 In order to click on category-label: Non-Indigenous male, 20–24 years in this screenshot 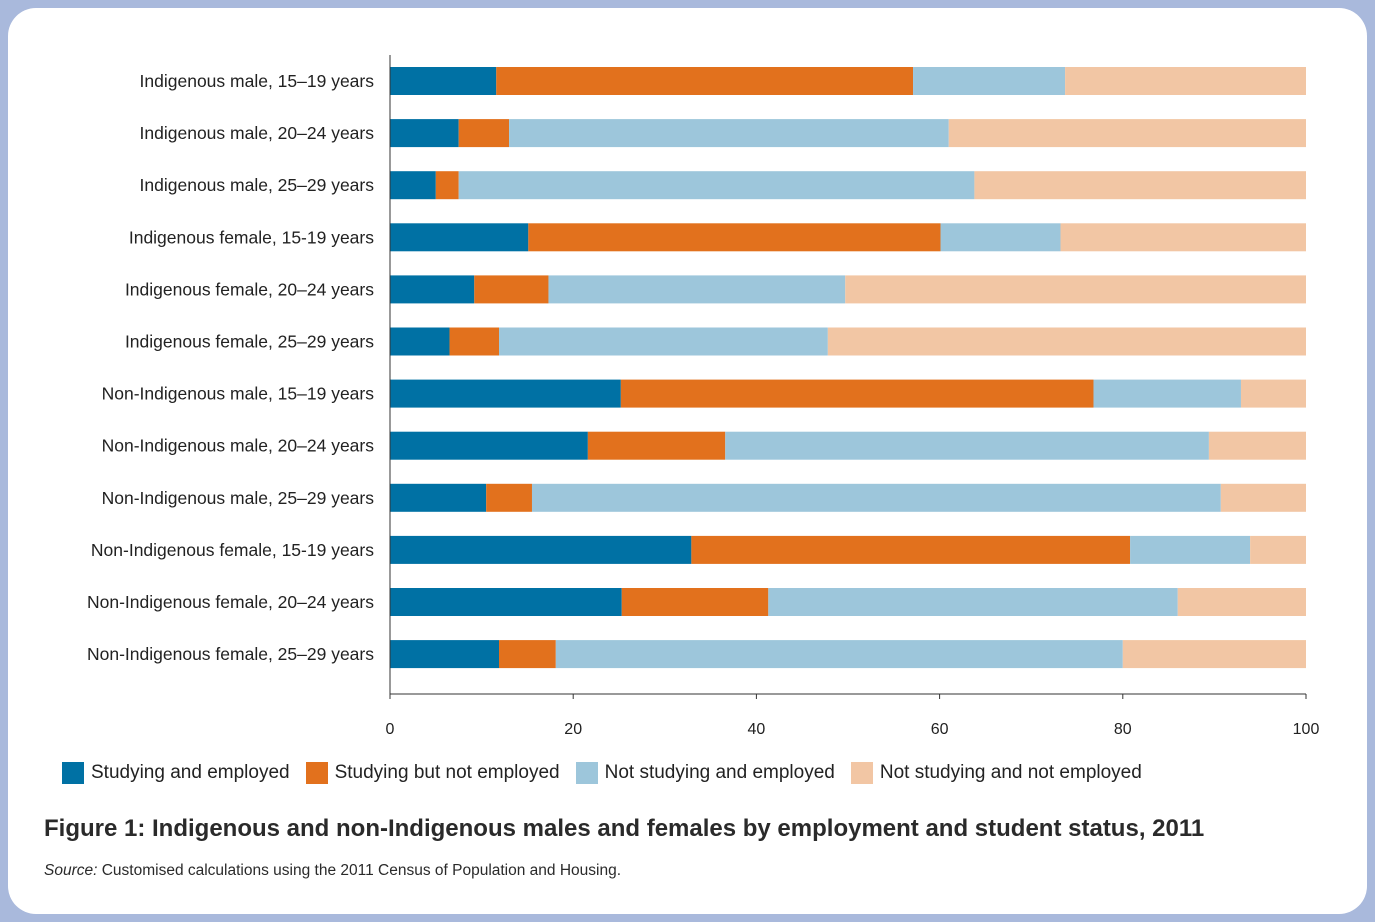, I will do `click(238, 446)`.